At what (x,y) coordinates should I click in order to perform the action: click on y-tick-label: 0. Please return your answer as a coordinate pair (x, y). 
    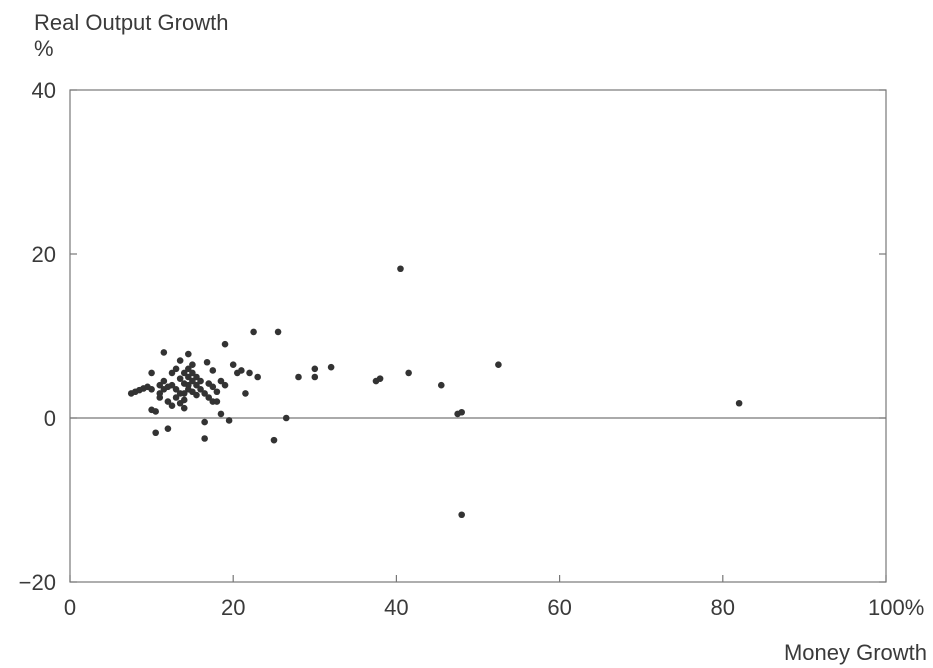
    Looking at the image, I should click on (50, 418).